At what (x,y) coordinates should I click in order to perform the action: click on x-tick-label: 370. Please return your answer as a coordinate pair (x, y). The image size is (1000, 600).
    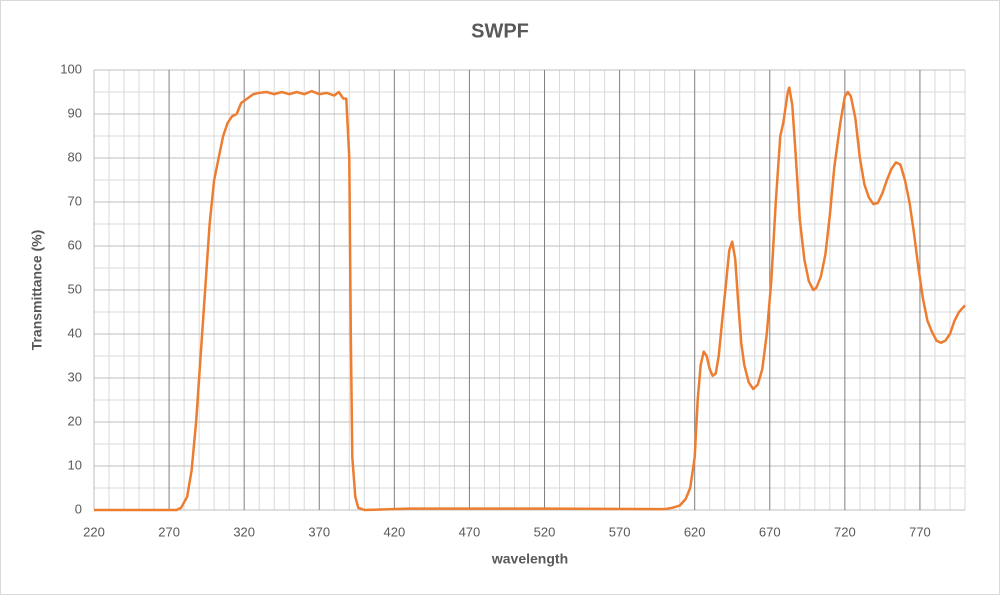
    Looking at the image, I should click on (319, 531).